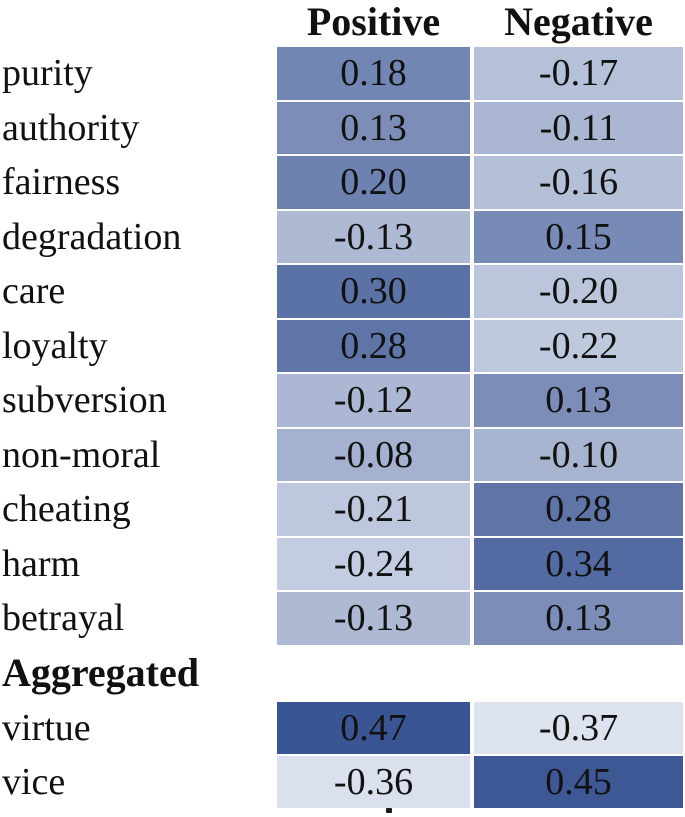 The image size is (685, 817). I want to click on heatmap-cell: -0.08, so click(373, 454).